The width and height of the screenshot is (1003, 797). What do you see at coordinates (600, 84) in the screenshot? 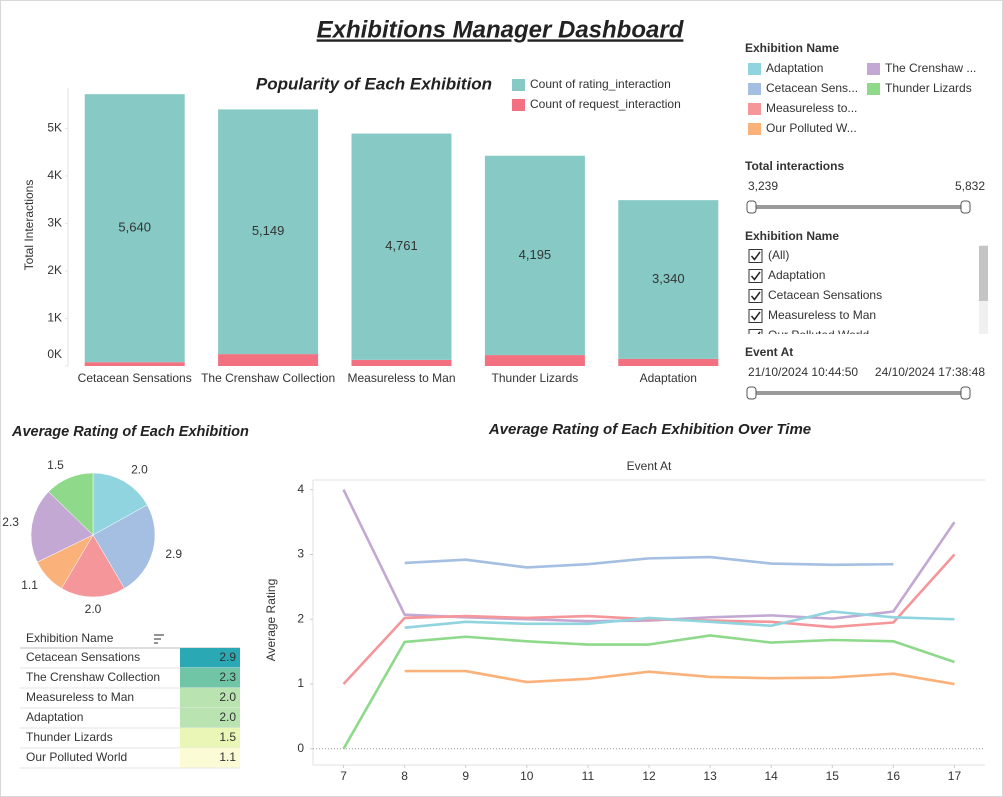
I see `legend-label: Count of rating_interaction` at bounding box center [600, 84].